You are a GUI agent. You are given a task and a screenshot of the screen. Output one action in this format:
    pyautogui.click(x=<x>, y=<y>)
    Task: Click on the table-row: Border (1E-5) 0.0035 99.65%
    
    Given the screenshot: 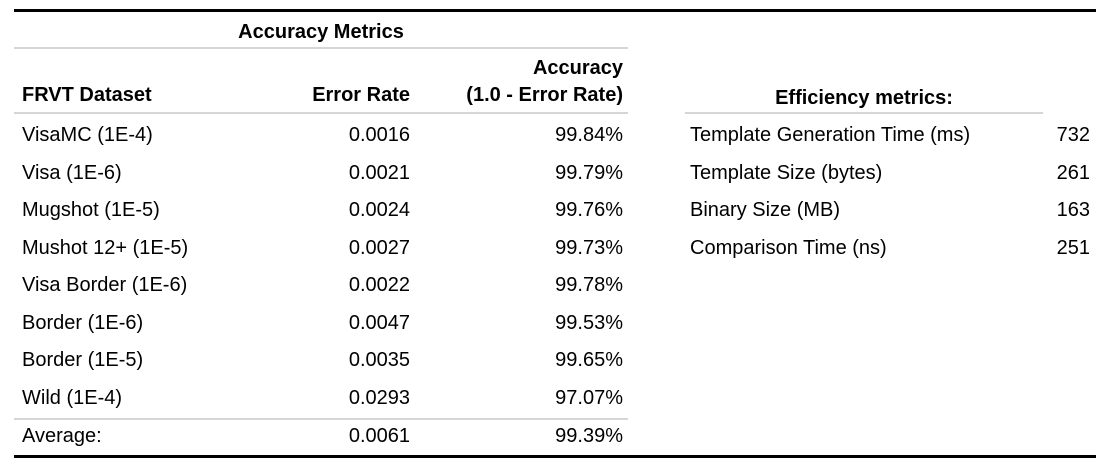 What is the action you would take?
    pyautogui.click(x=321, y=361)
    